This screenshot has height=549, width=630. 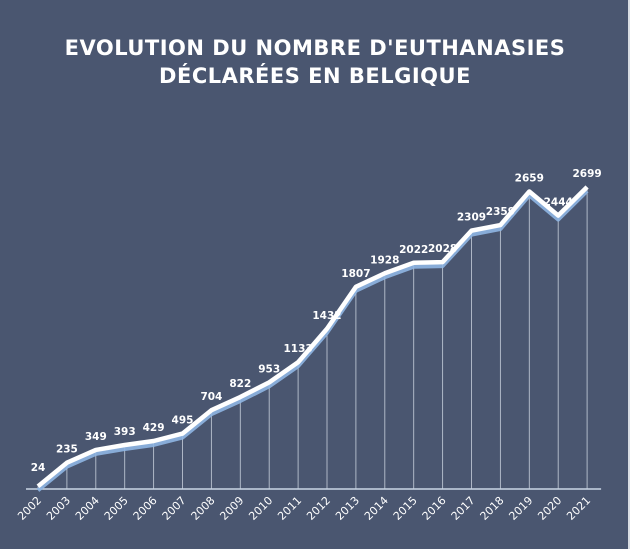 I want to click on x-tick-label: 2010, so click(x=260, y=508).